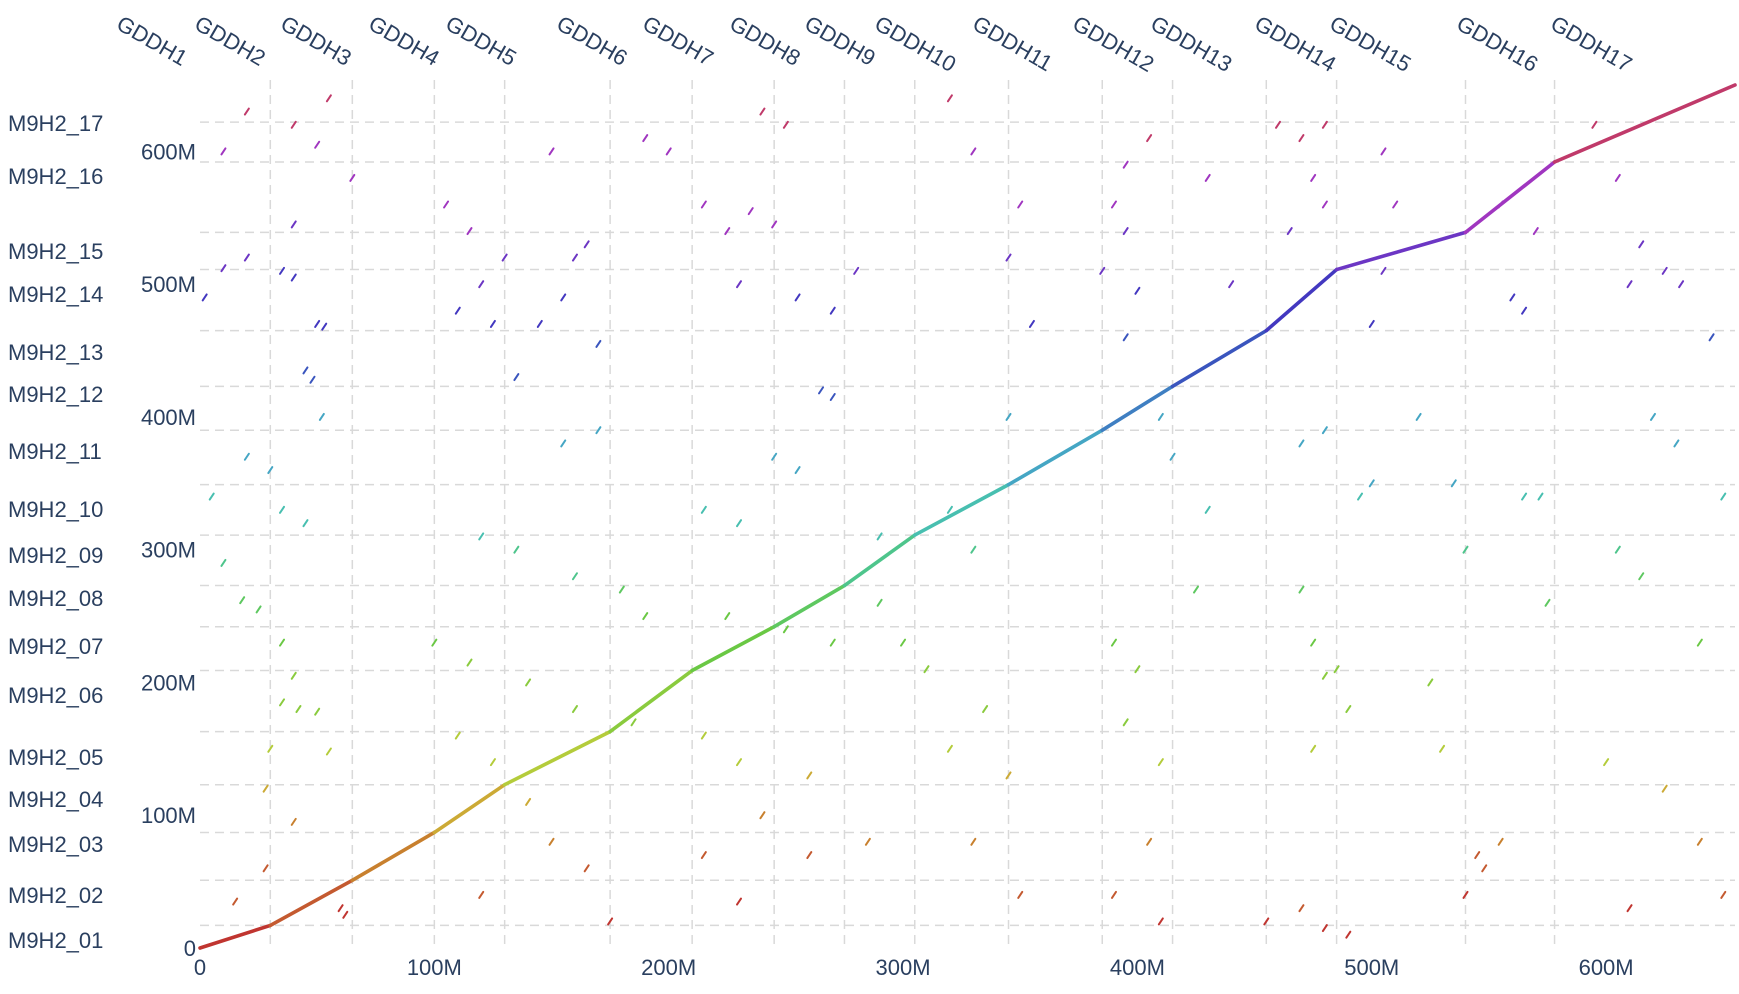 The width and height of the screenshot is (1739, 994). I want to click on y-chrom-label-M9H2_03: M9H2_03, so click(55, 844).